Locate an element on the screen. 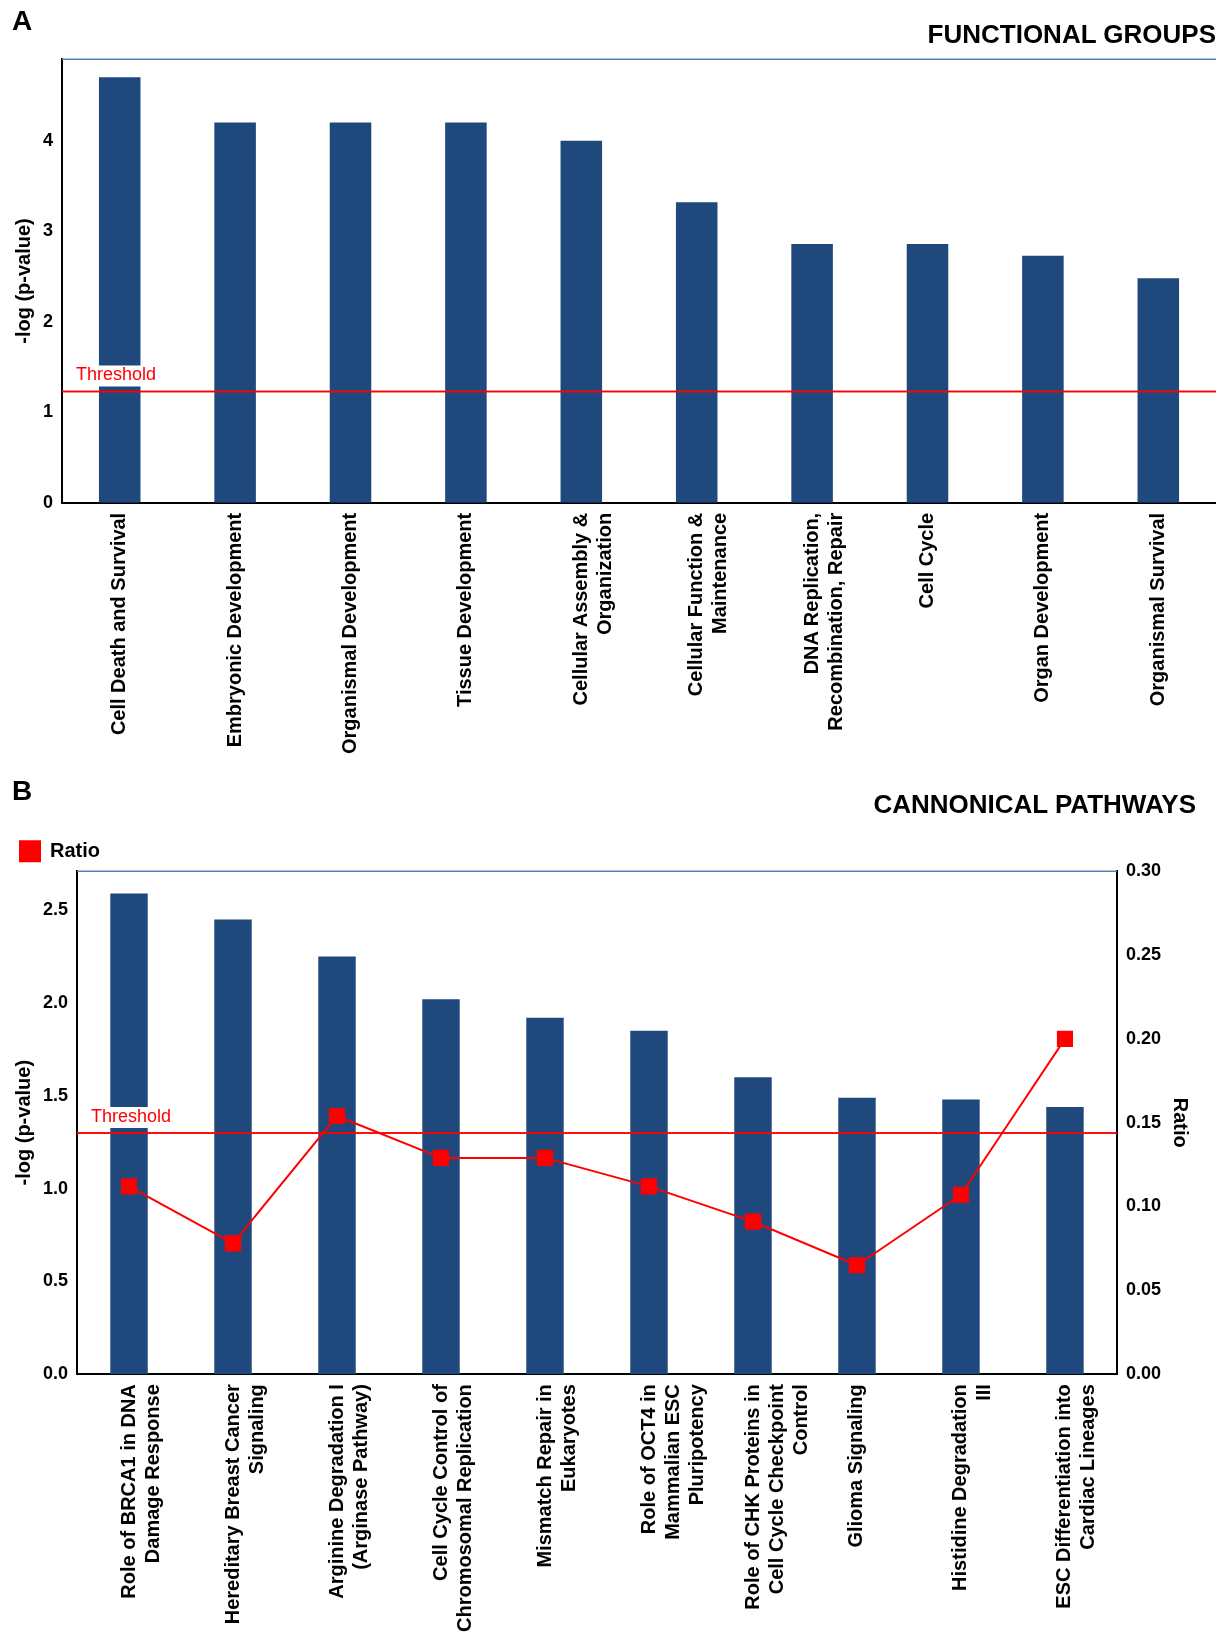 The image size is (1216, 1648). x-tick-label: Embryonic Development is located at coordinates (233, 630).